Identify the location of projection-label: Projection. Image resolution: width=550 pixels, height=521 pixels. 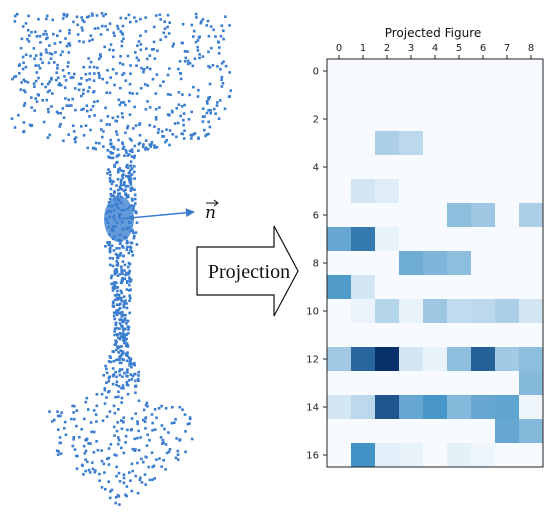
(249, 272).